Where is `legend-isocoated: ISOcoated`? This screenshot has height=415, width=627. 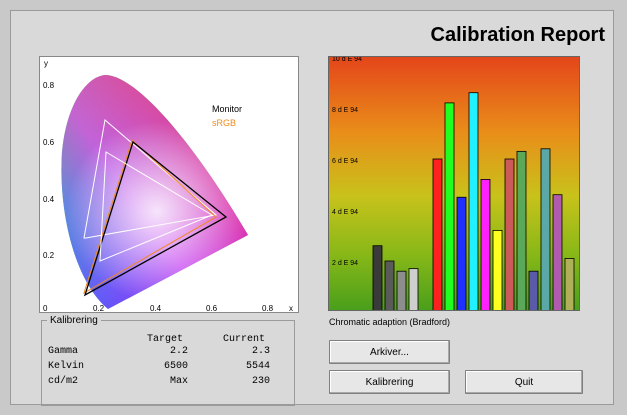 legend-isocoated: ISOcoated is located at coordinates (233, 137).